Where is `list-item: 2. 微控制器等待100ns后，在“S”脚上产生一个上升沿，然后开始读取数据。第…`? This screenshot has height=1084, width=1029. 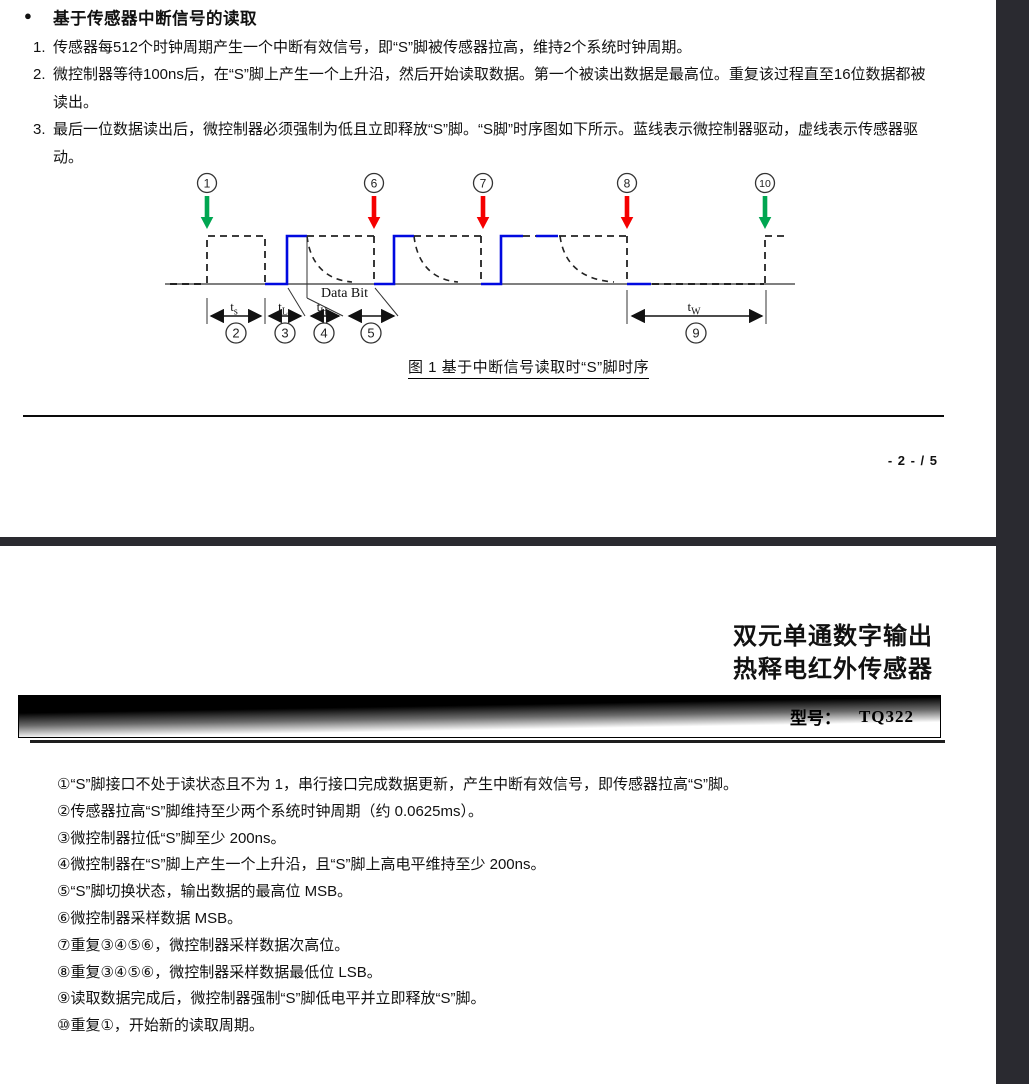
list-item: 2. 微控制器等待100ns后，在“S”脚上产生一个上升沿，然后开始读取数据。第… is located at coordinates (480, 88).